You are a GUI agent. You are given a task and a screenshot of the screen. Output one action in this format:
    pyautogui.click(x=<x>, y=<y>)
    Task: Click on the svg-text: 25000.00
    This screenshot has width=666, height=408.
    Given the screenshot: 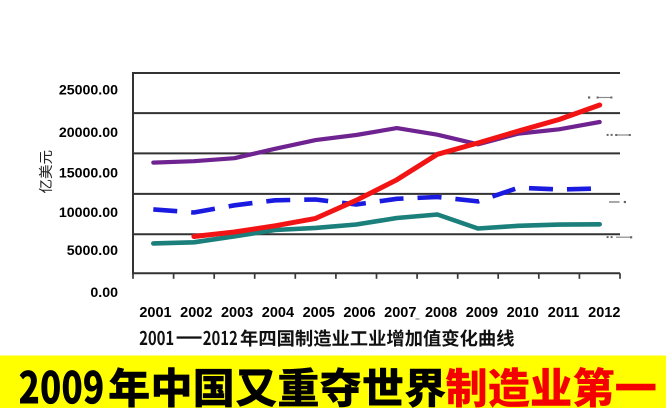 What is the action you would take?
    pyautogui.click(x=88, y=91)
    